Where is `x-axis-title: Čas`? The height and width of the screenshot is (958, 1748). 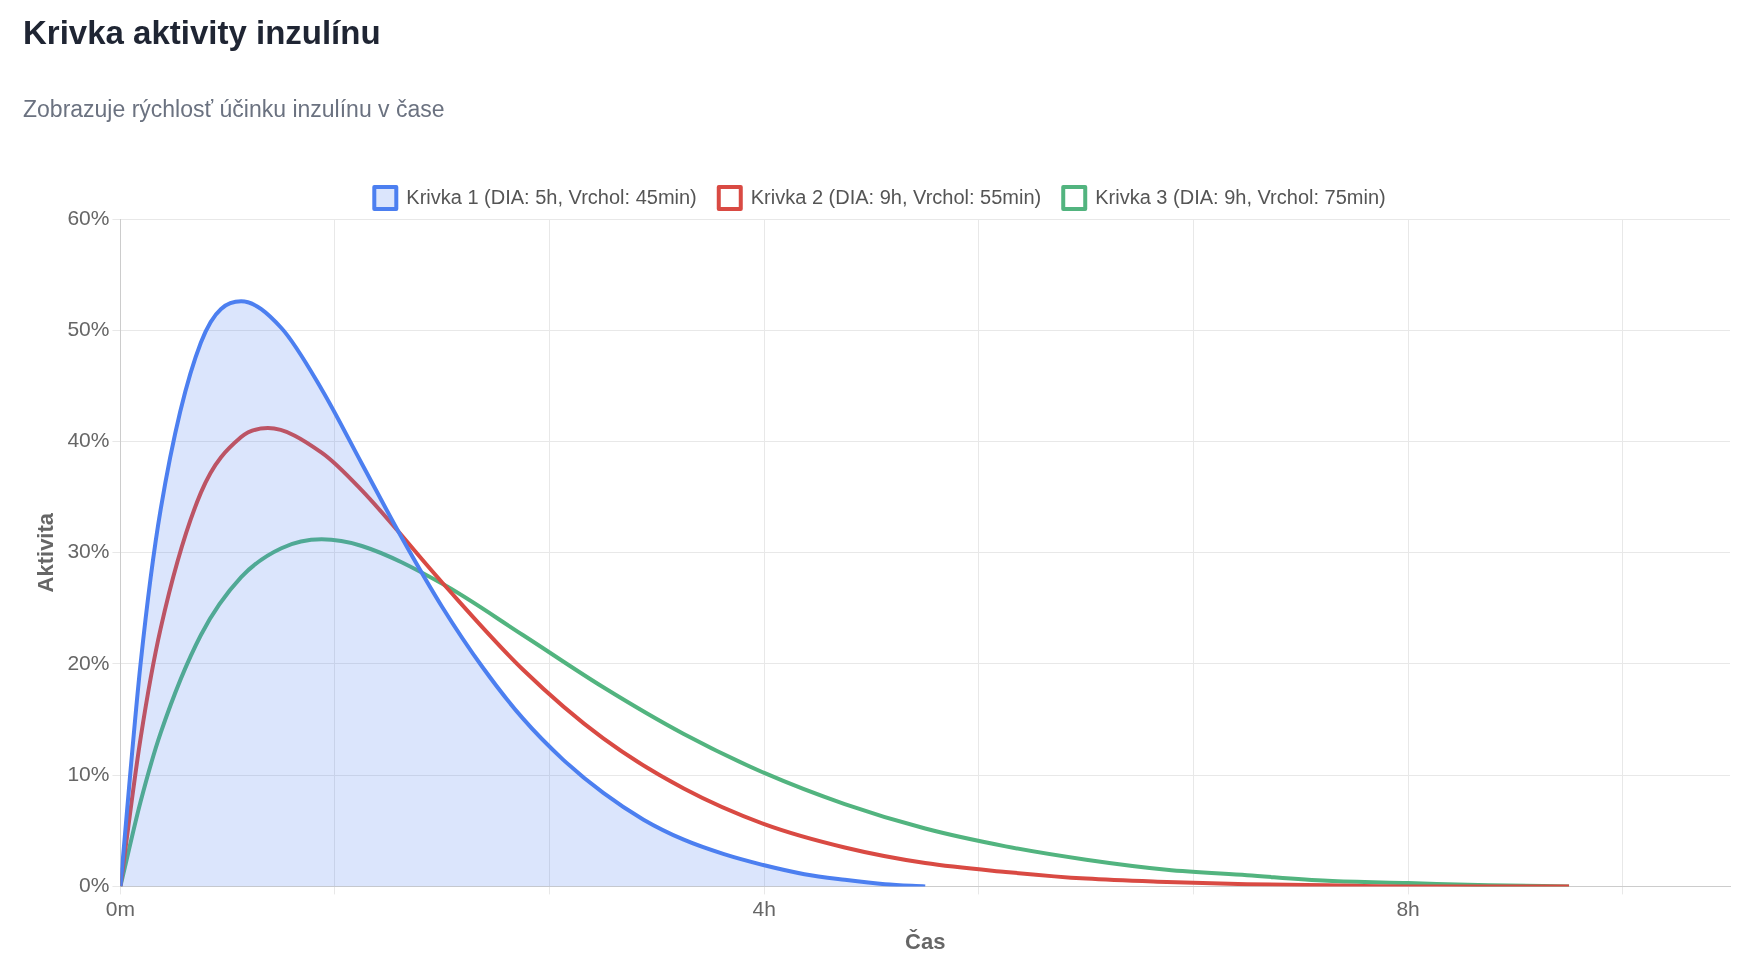 x-axis-title: Čas is located at coordinates (925, 941).